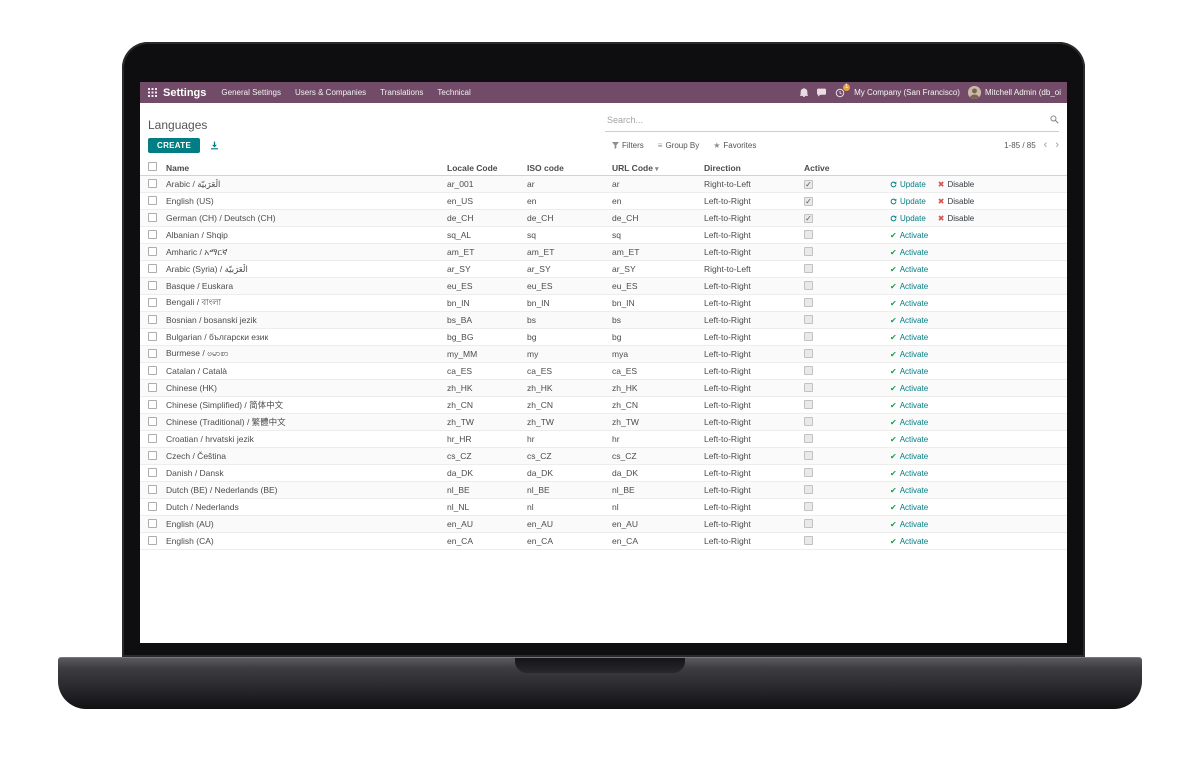  Describe the element at coordinates (190, 524) in the screenshot. I see `language-name: English (AU)` at that location.